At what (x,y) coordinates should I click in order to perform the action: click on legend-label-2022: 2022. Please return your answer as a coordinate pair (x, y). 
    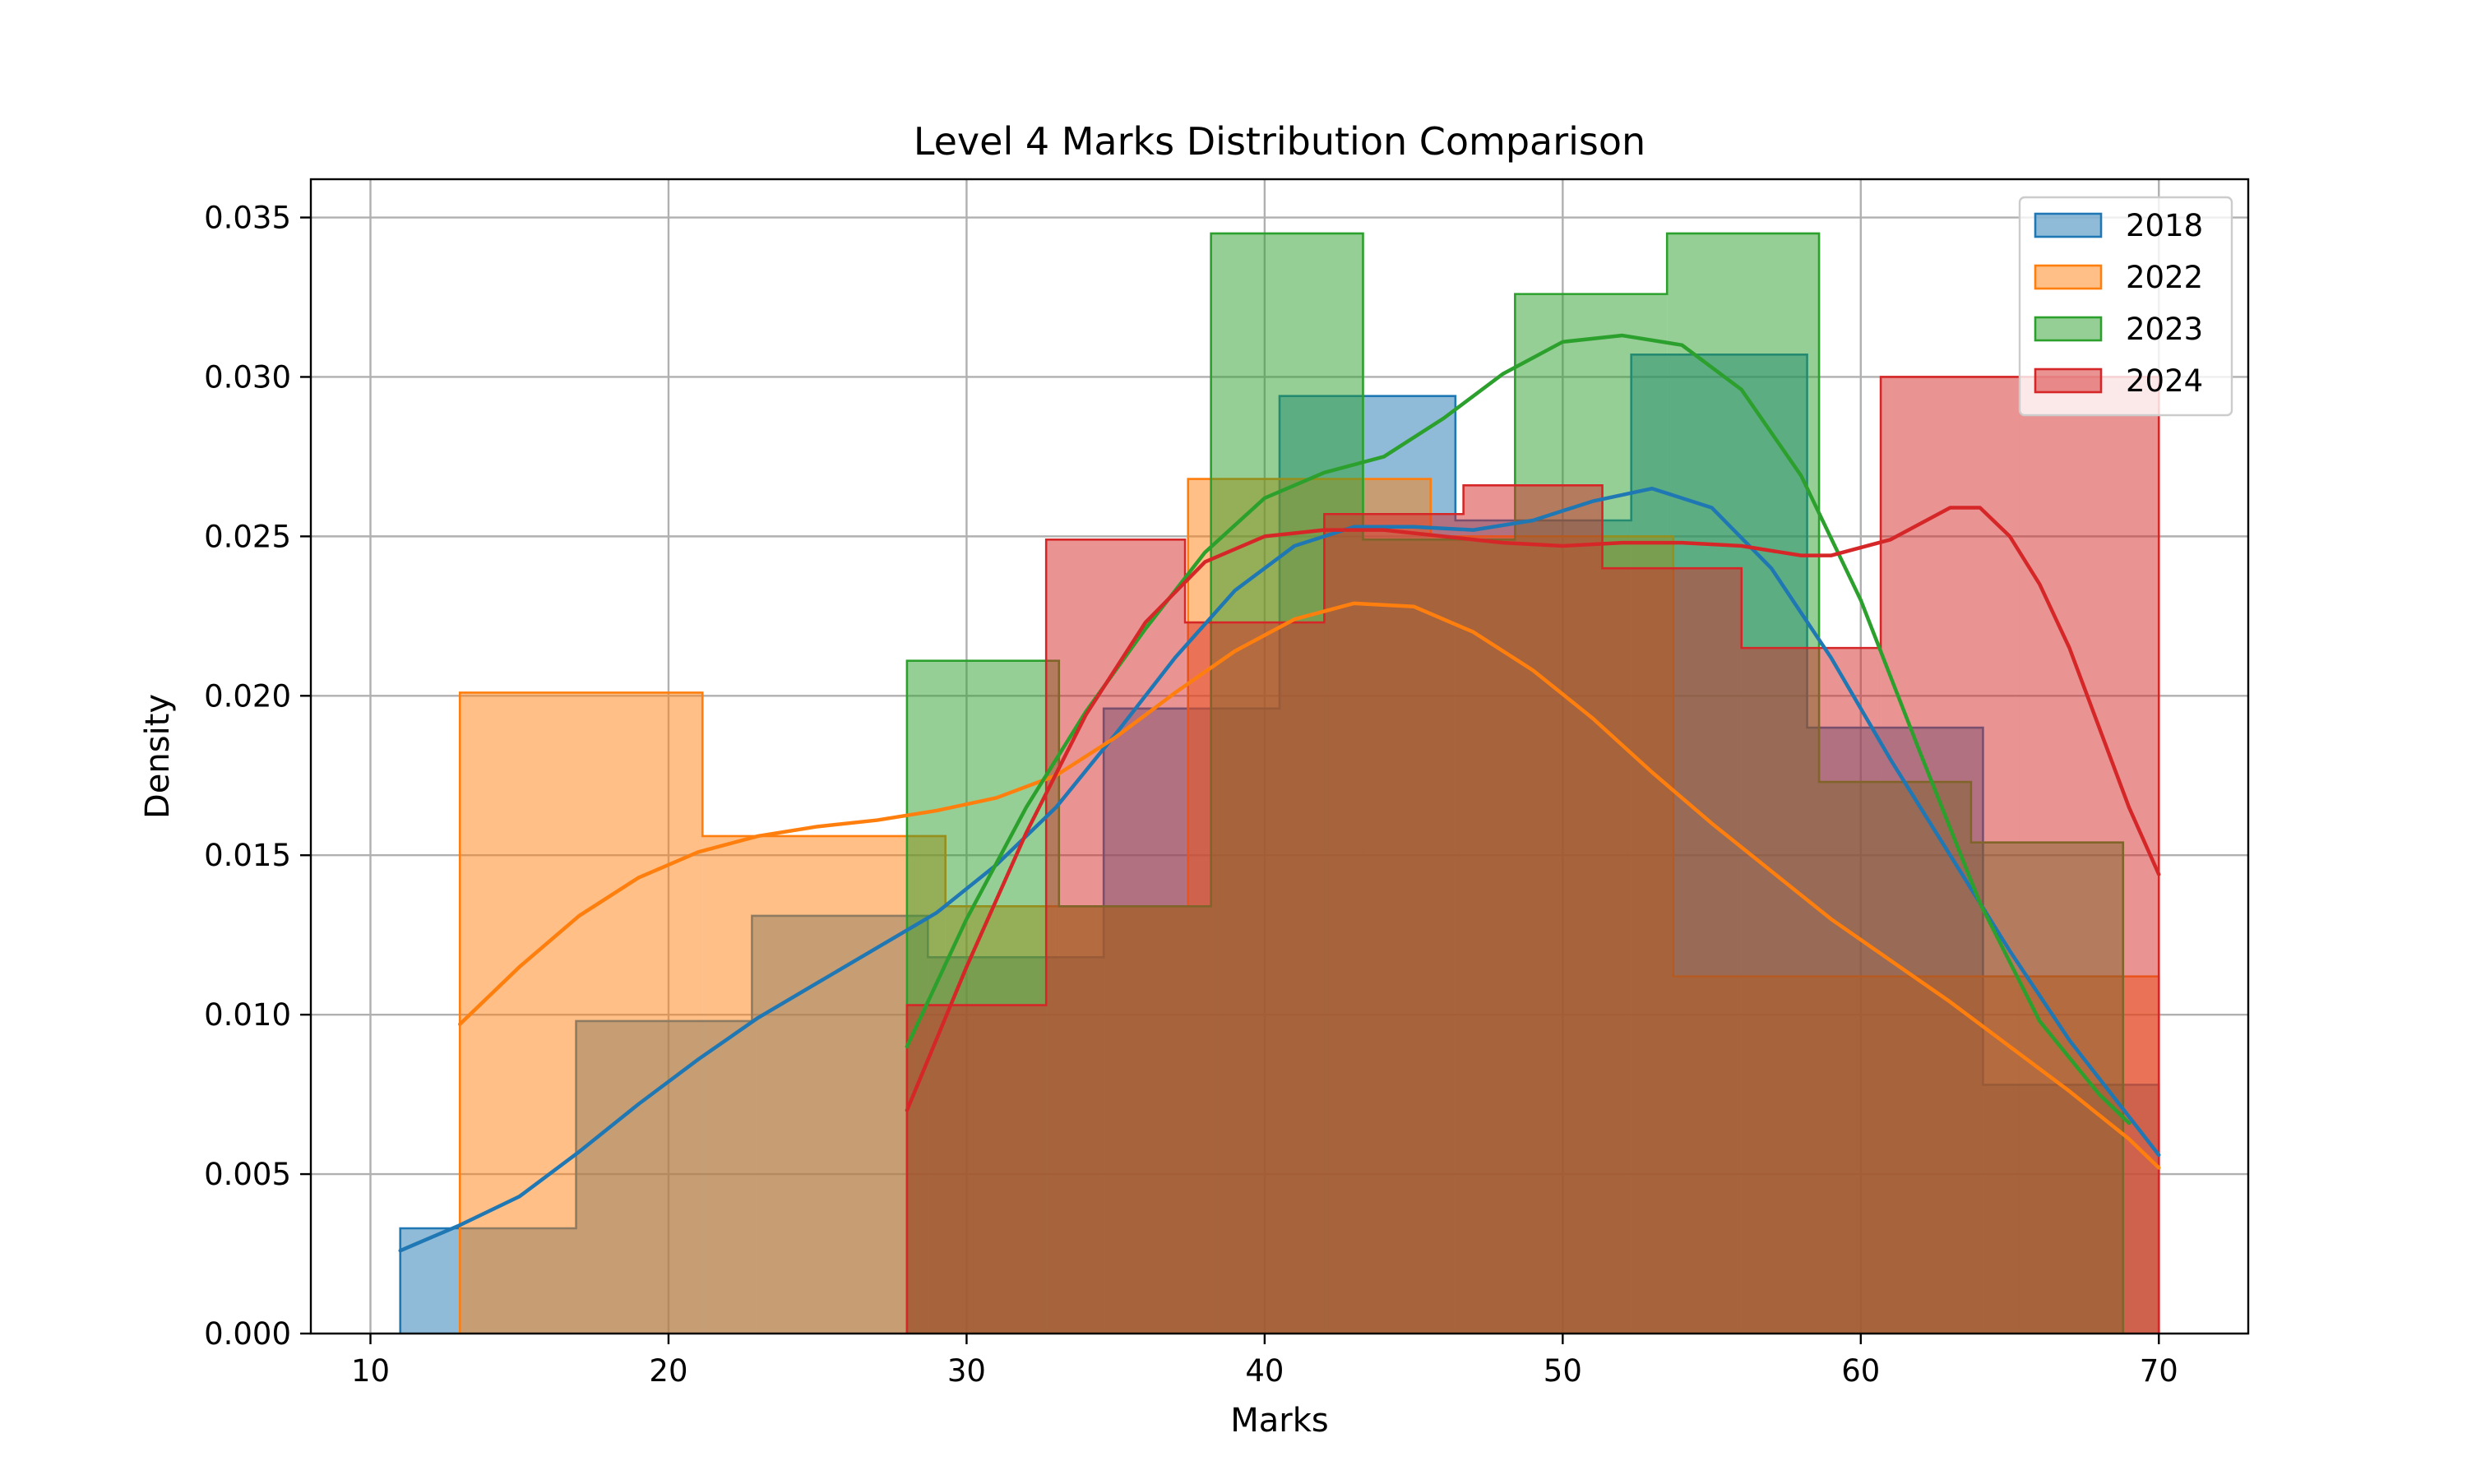
    Looking at the image, I should click on (2164, 277).